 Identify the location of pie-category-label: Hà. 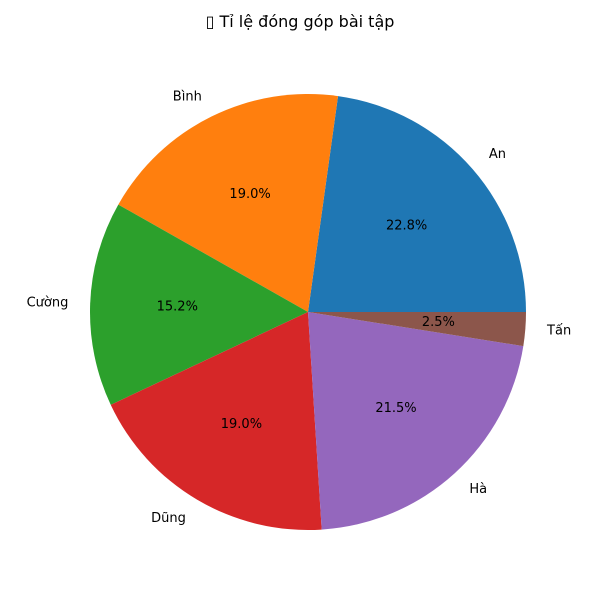
(478, 489).